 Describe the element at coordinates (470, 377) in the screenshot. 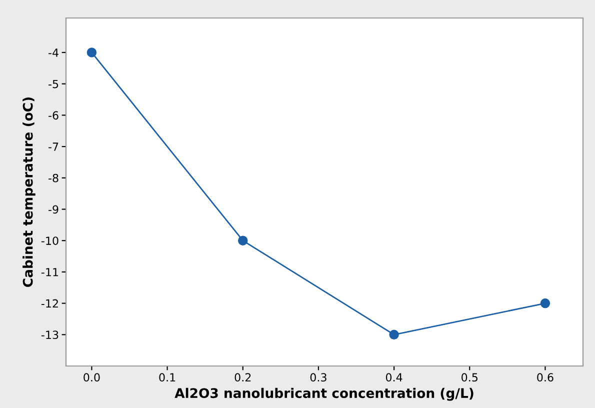

I see `x-tick-label: 0.5` at that location.